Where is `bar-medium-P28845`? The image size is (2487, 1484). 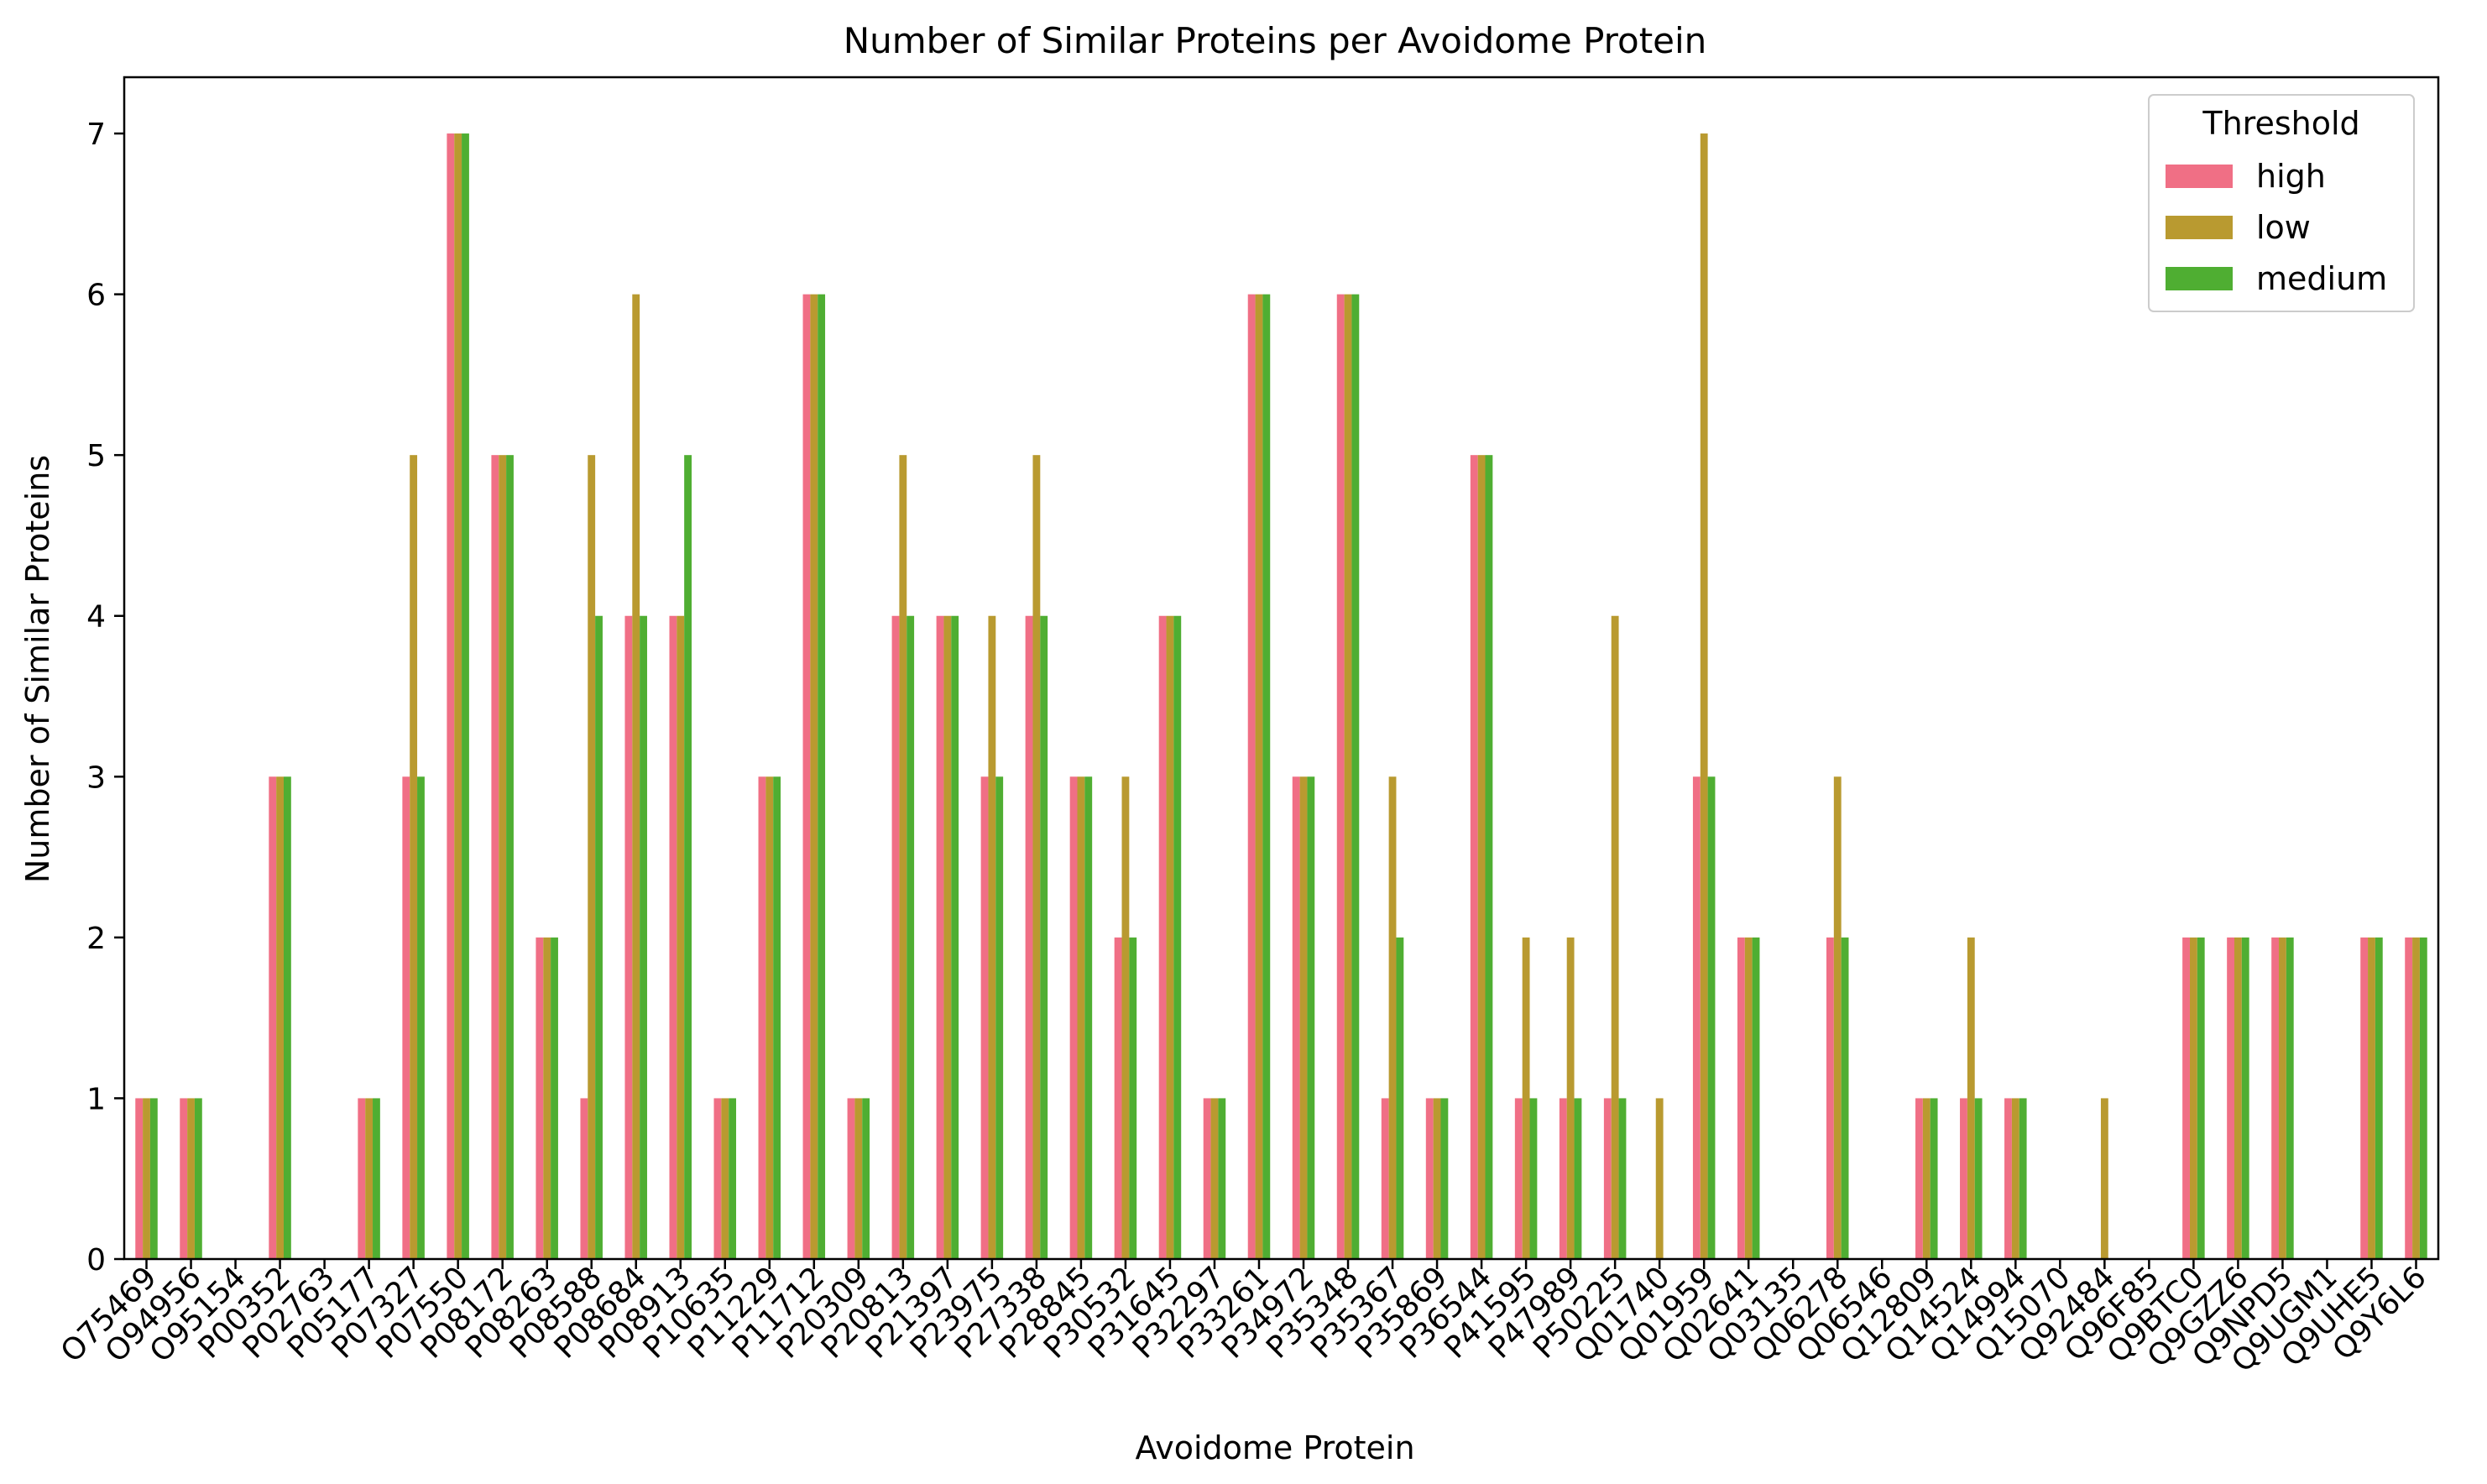
bar-medium-P28845 is located at coordinates (1088, 1017).